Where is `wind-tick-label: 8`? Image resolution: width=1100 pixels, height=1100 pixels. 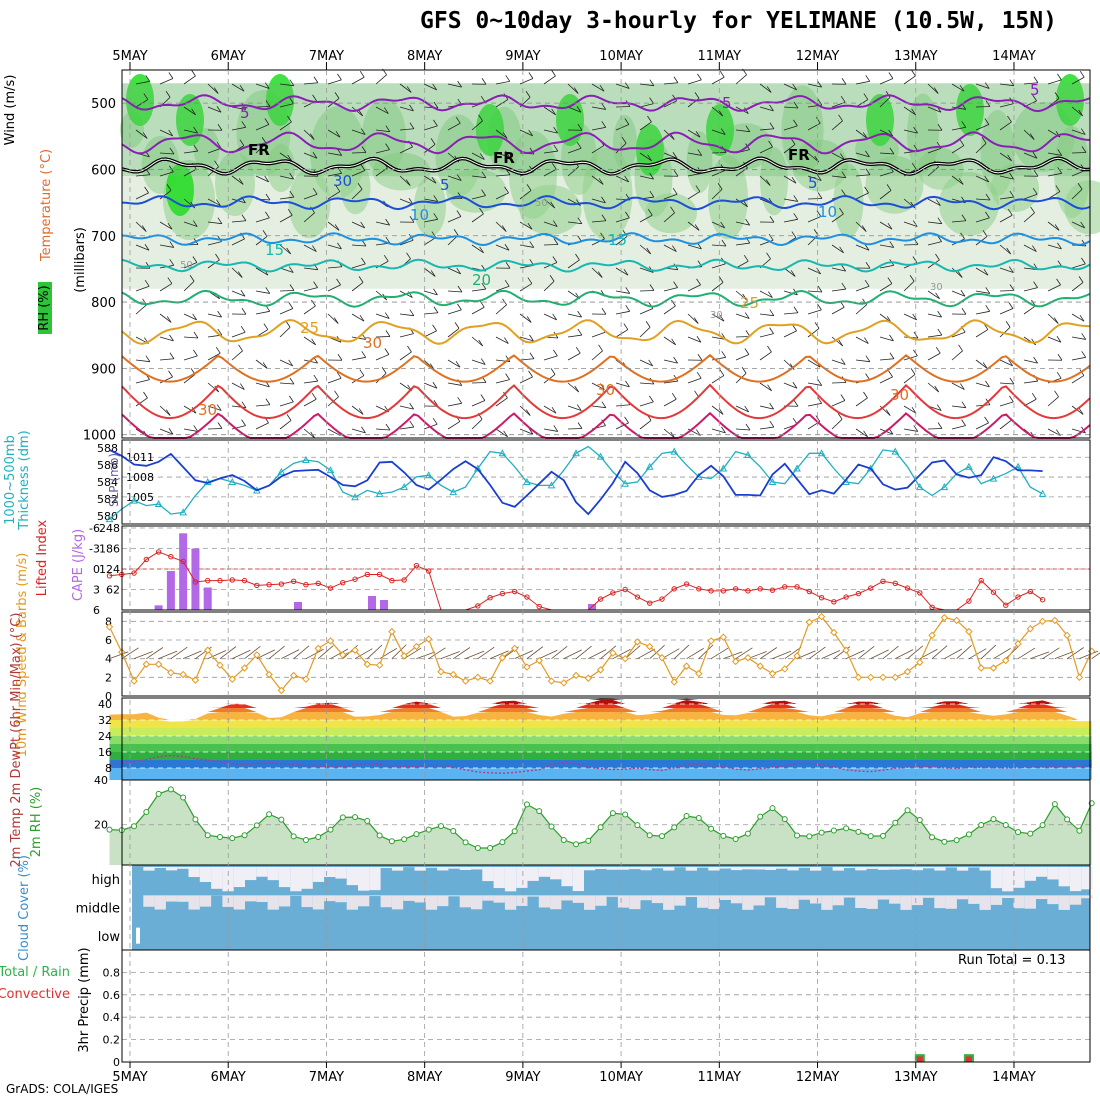 wind-tick-label: 8 is located at coordinates (108, 621).